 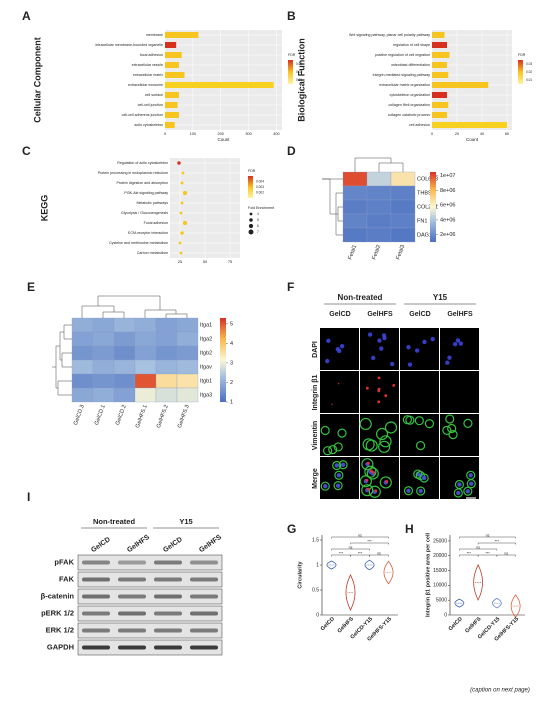 What do you see at coordinates (258, 232) in the screenshot?
I see `size-legend-label: 7` at bounding box center [258, 232].